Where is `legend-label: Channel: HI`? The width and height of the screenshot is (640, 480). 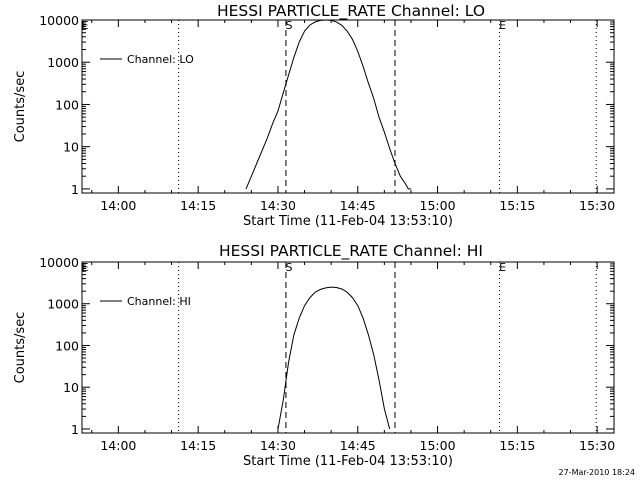
legend-label: Channel: HI is located at coordinates (159, 301).